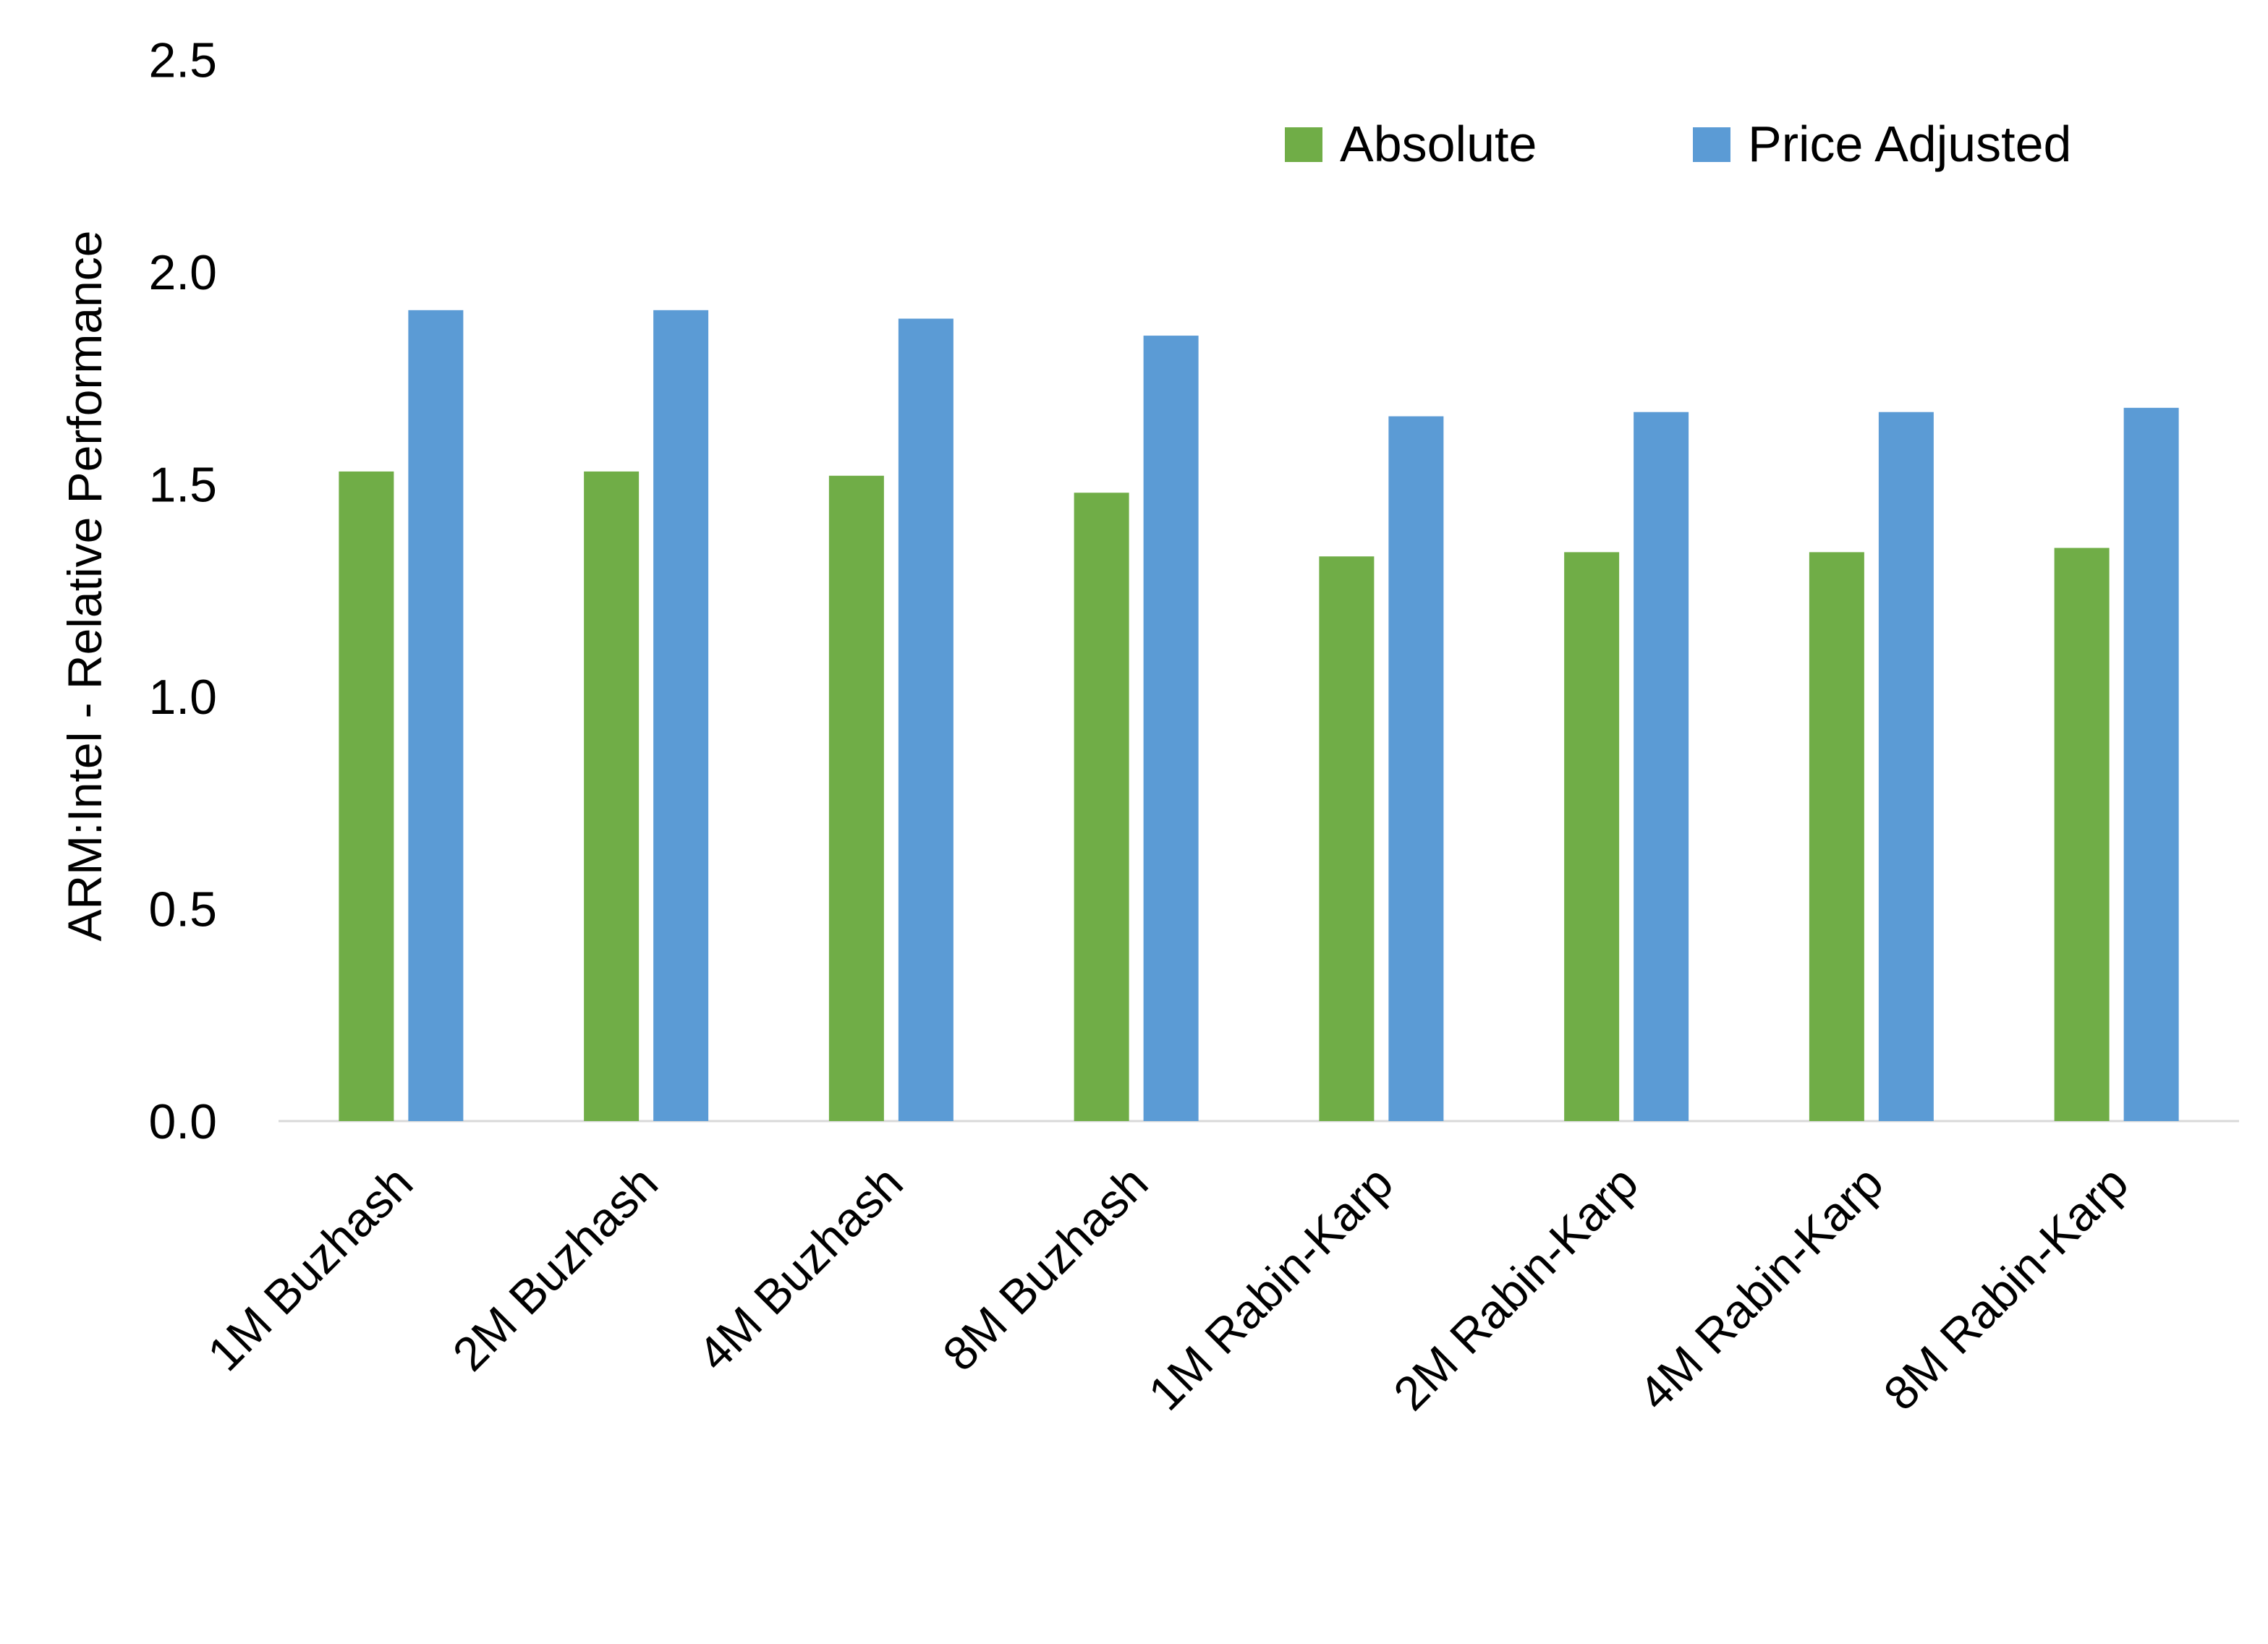  What do you see at coordinates (1909, 144) in the screenshot?
I see `legend-label: Price Adjusted` at bounding box center [1909, 144].